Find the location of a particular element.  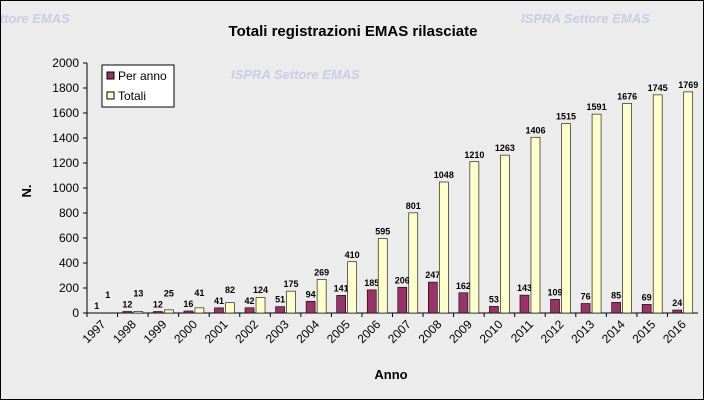

y-tick-label: 400 is located at coordinates (69, 263).